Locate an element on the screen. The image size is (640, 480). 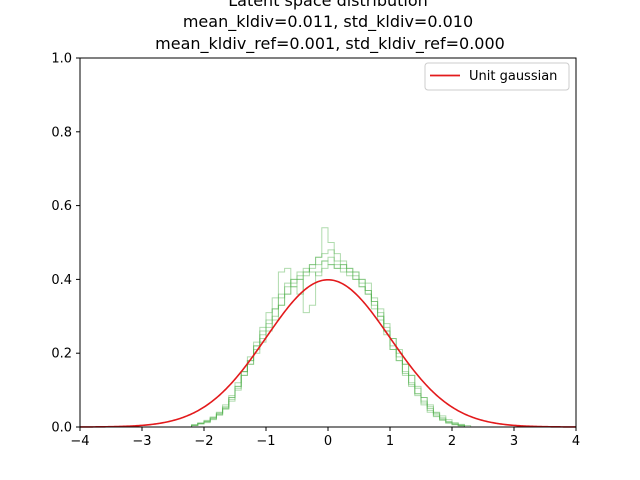
x-tick-label: 4 is located at coordinates (576, 441).